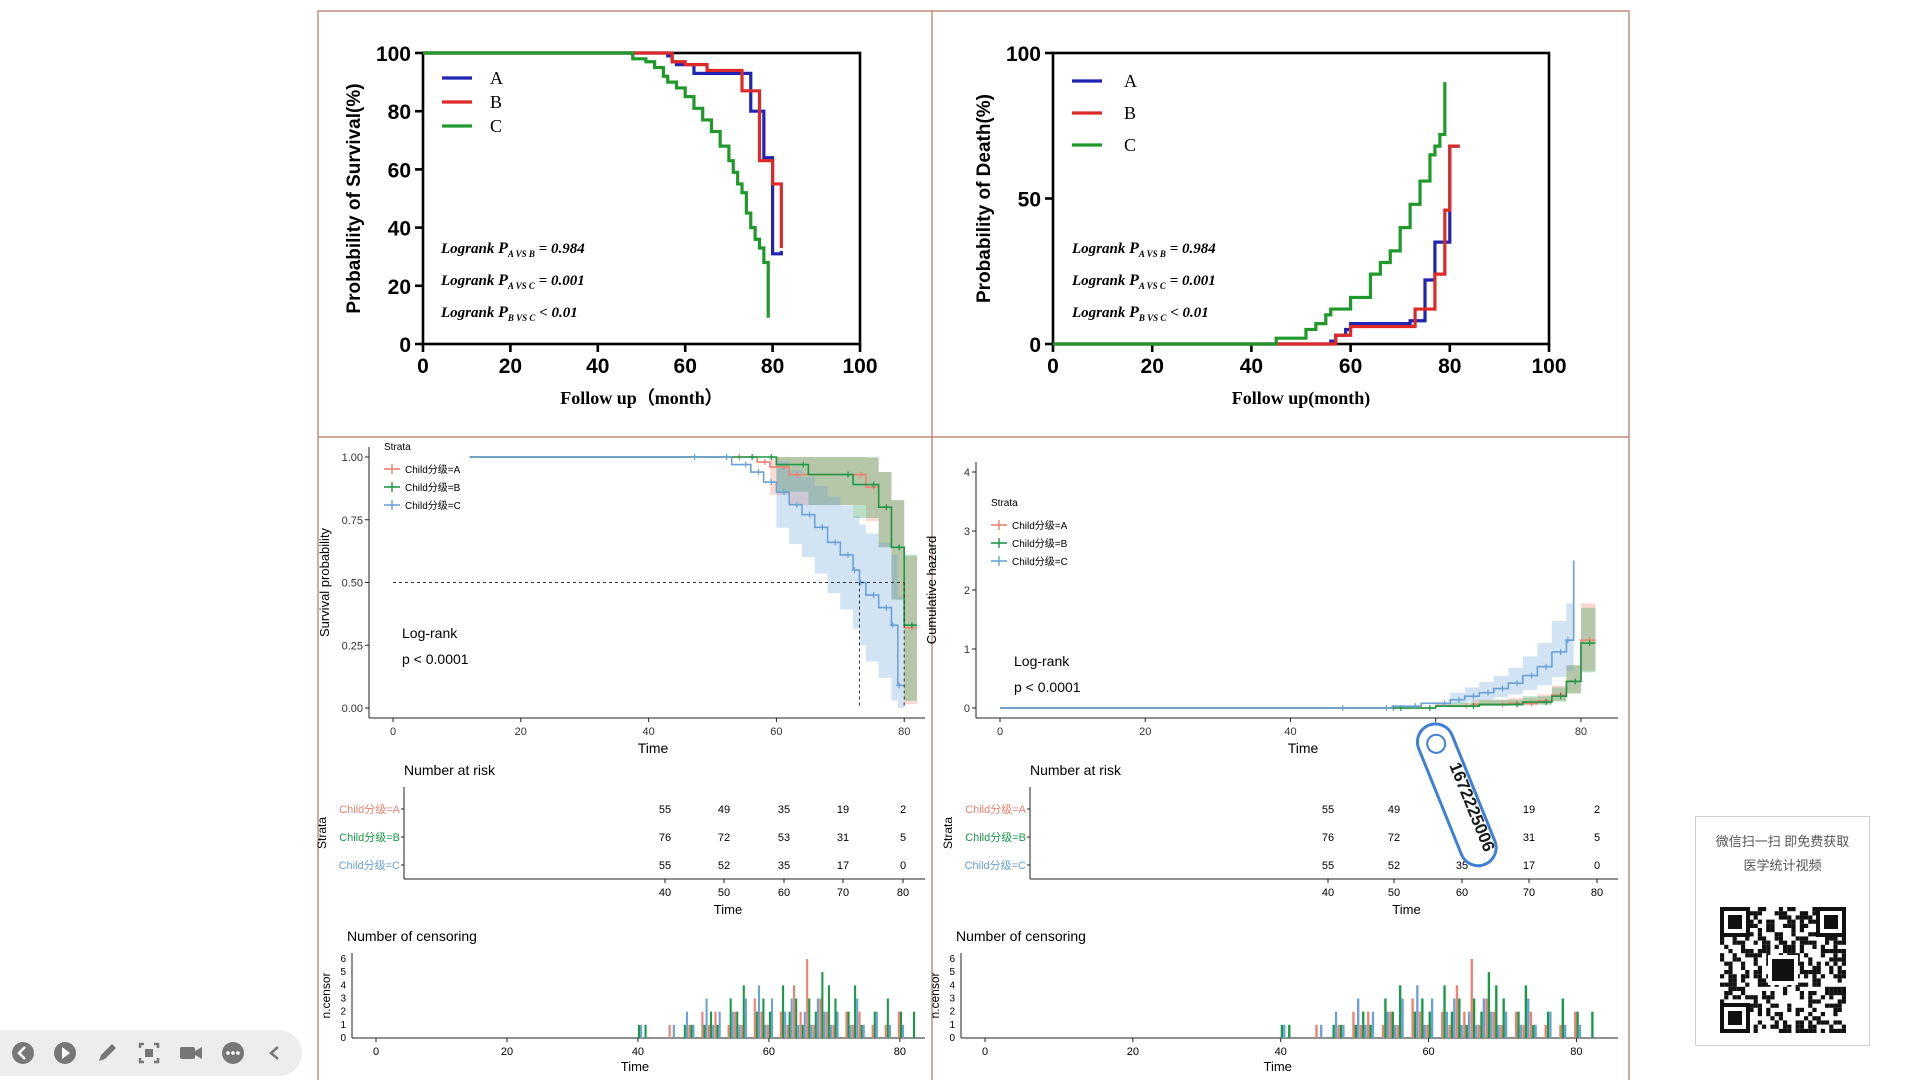 This screenshot has height=1080, width=1920. Describe the element at coordinates (1512, 593) in the screenshot. I see `series-C-ci-band` at that location.